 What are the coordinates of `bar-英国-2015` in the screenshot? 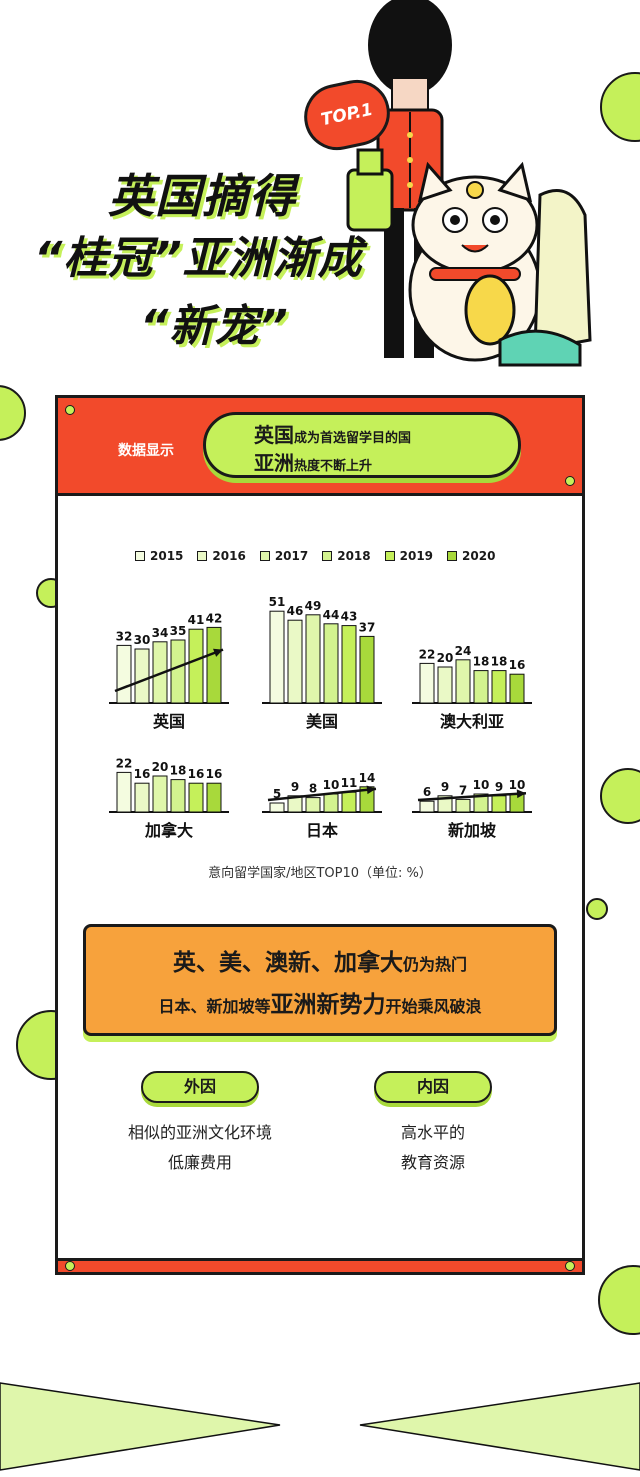 It's located at (124, 674).